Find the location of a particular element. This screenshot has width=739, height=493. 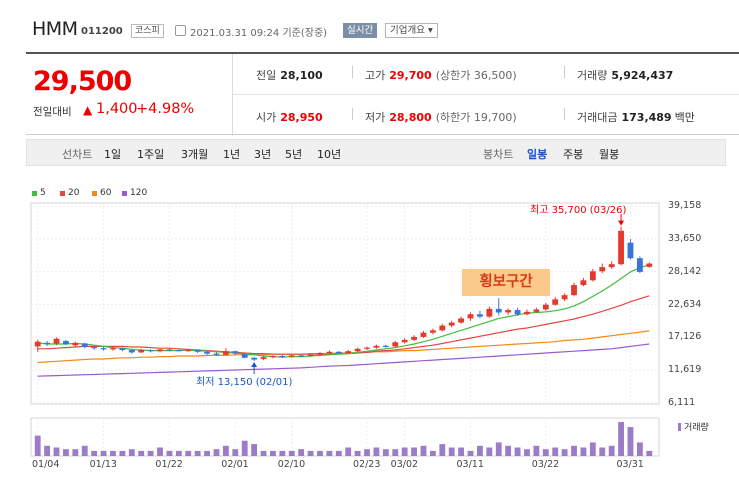

y-tick-label: 33,650 is located at coordinates (685, 238).